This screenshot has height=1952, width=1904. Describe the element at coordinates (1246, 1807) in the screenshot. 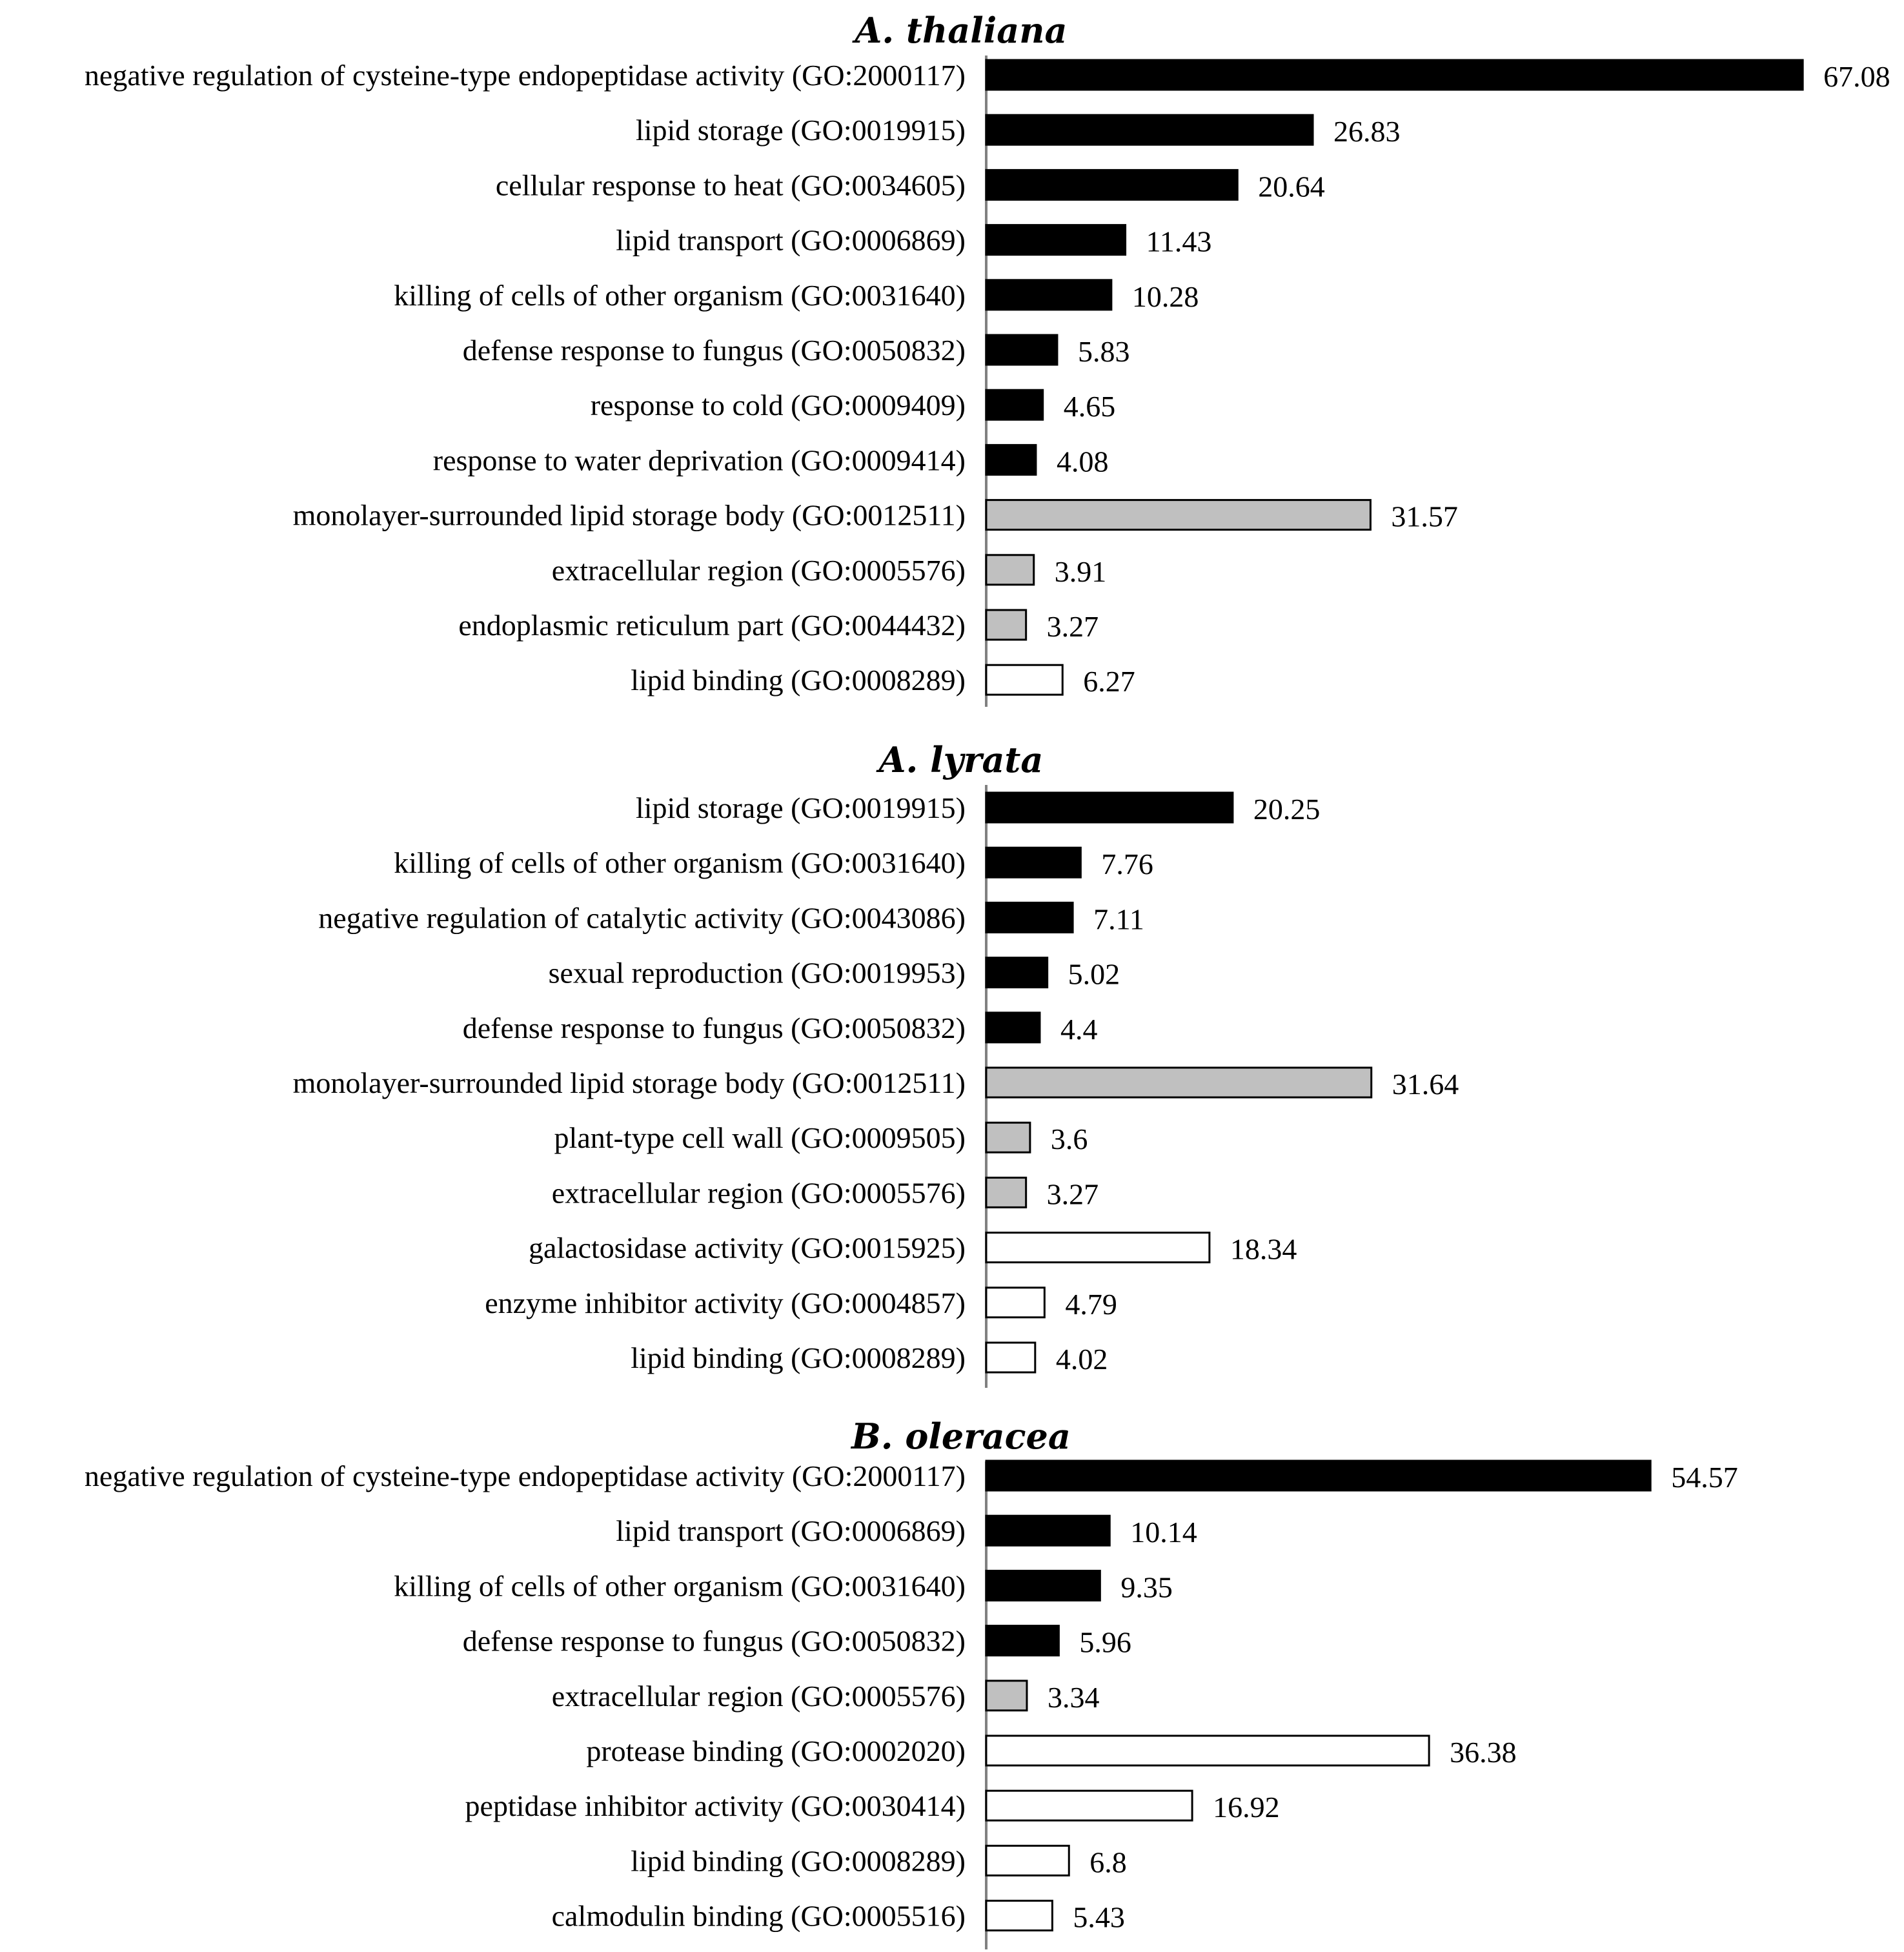

I see `value-label: 16.92` at that location.